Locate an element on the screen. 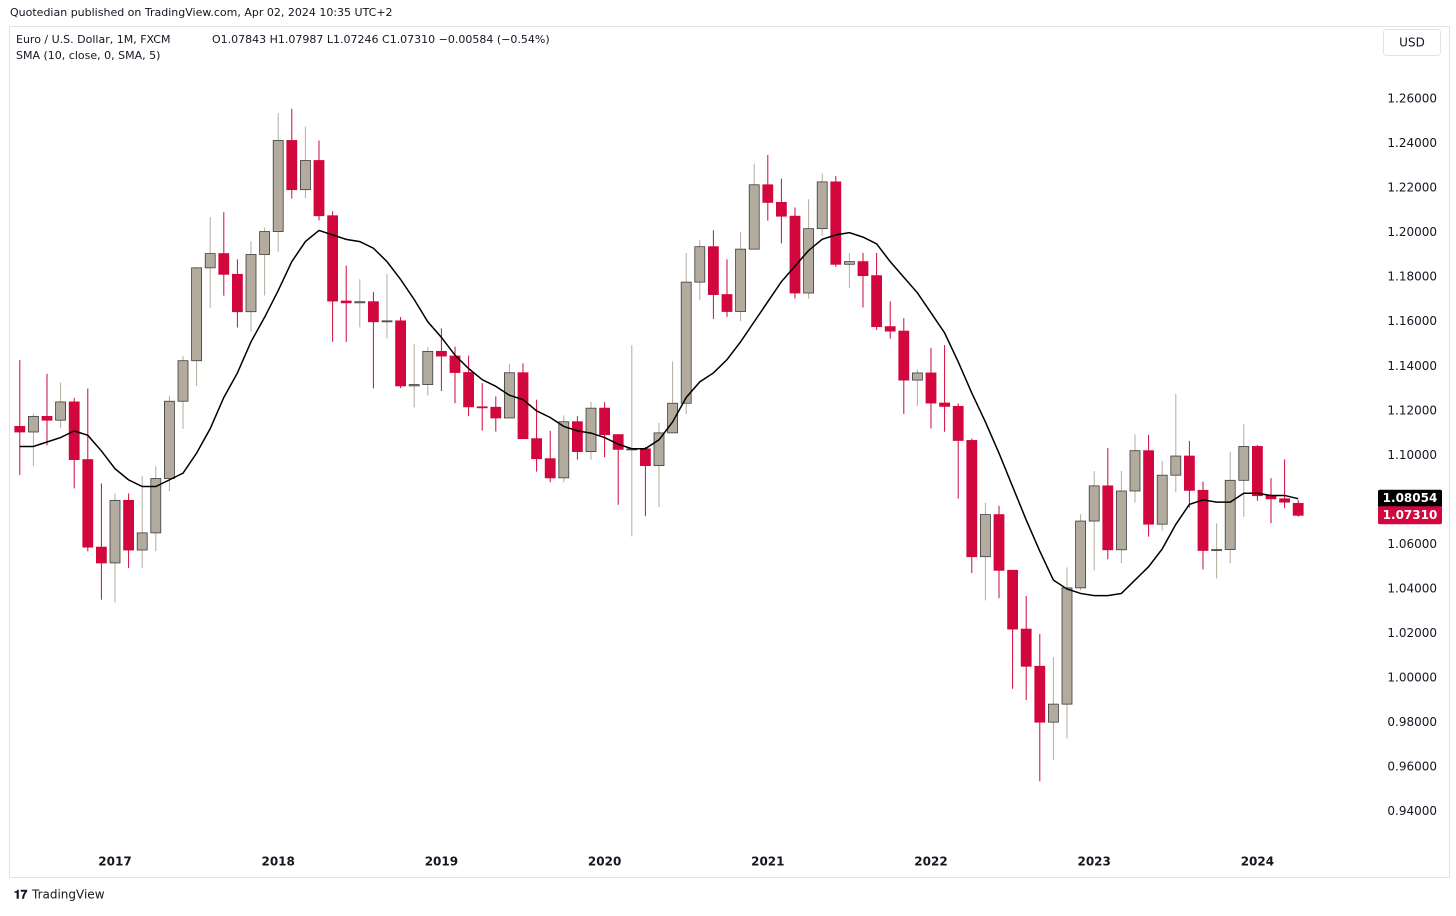 Image resolution: width=1456 pixels, height=916 pixels. price-label: 1.07310 is located at coordinates (1410, 515).